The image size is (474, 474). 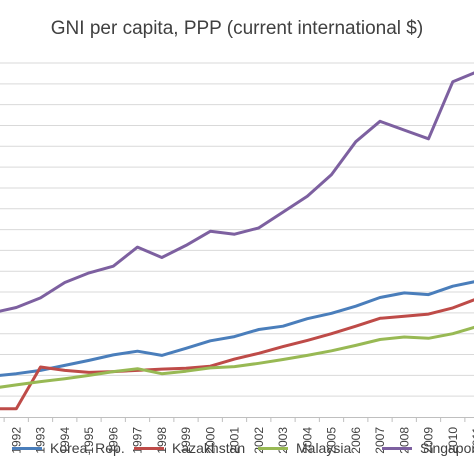 What do you see at coordinates (186, 440) in the screenshot?
I see `x-tick-label: 1999` at bounding box center [186, 440].